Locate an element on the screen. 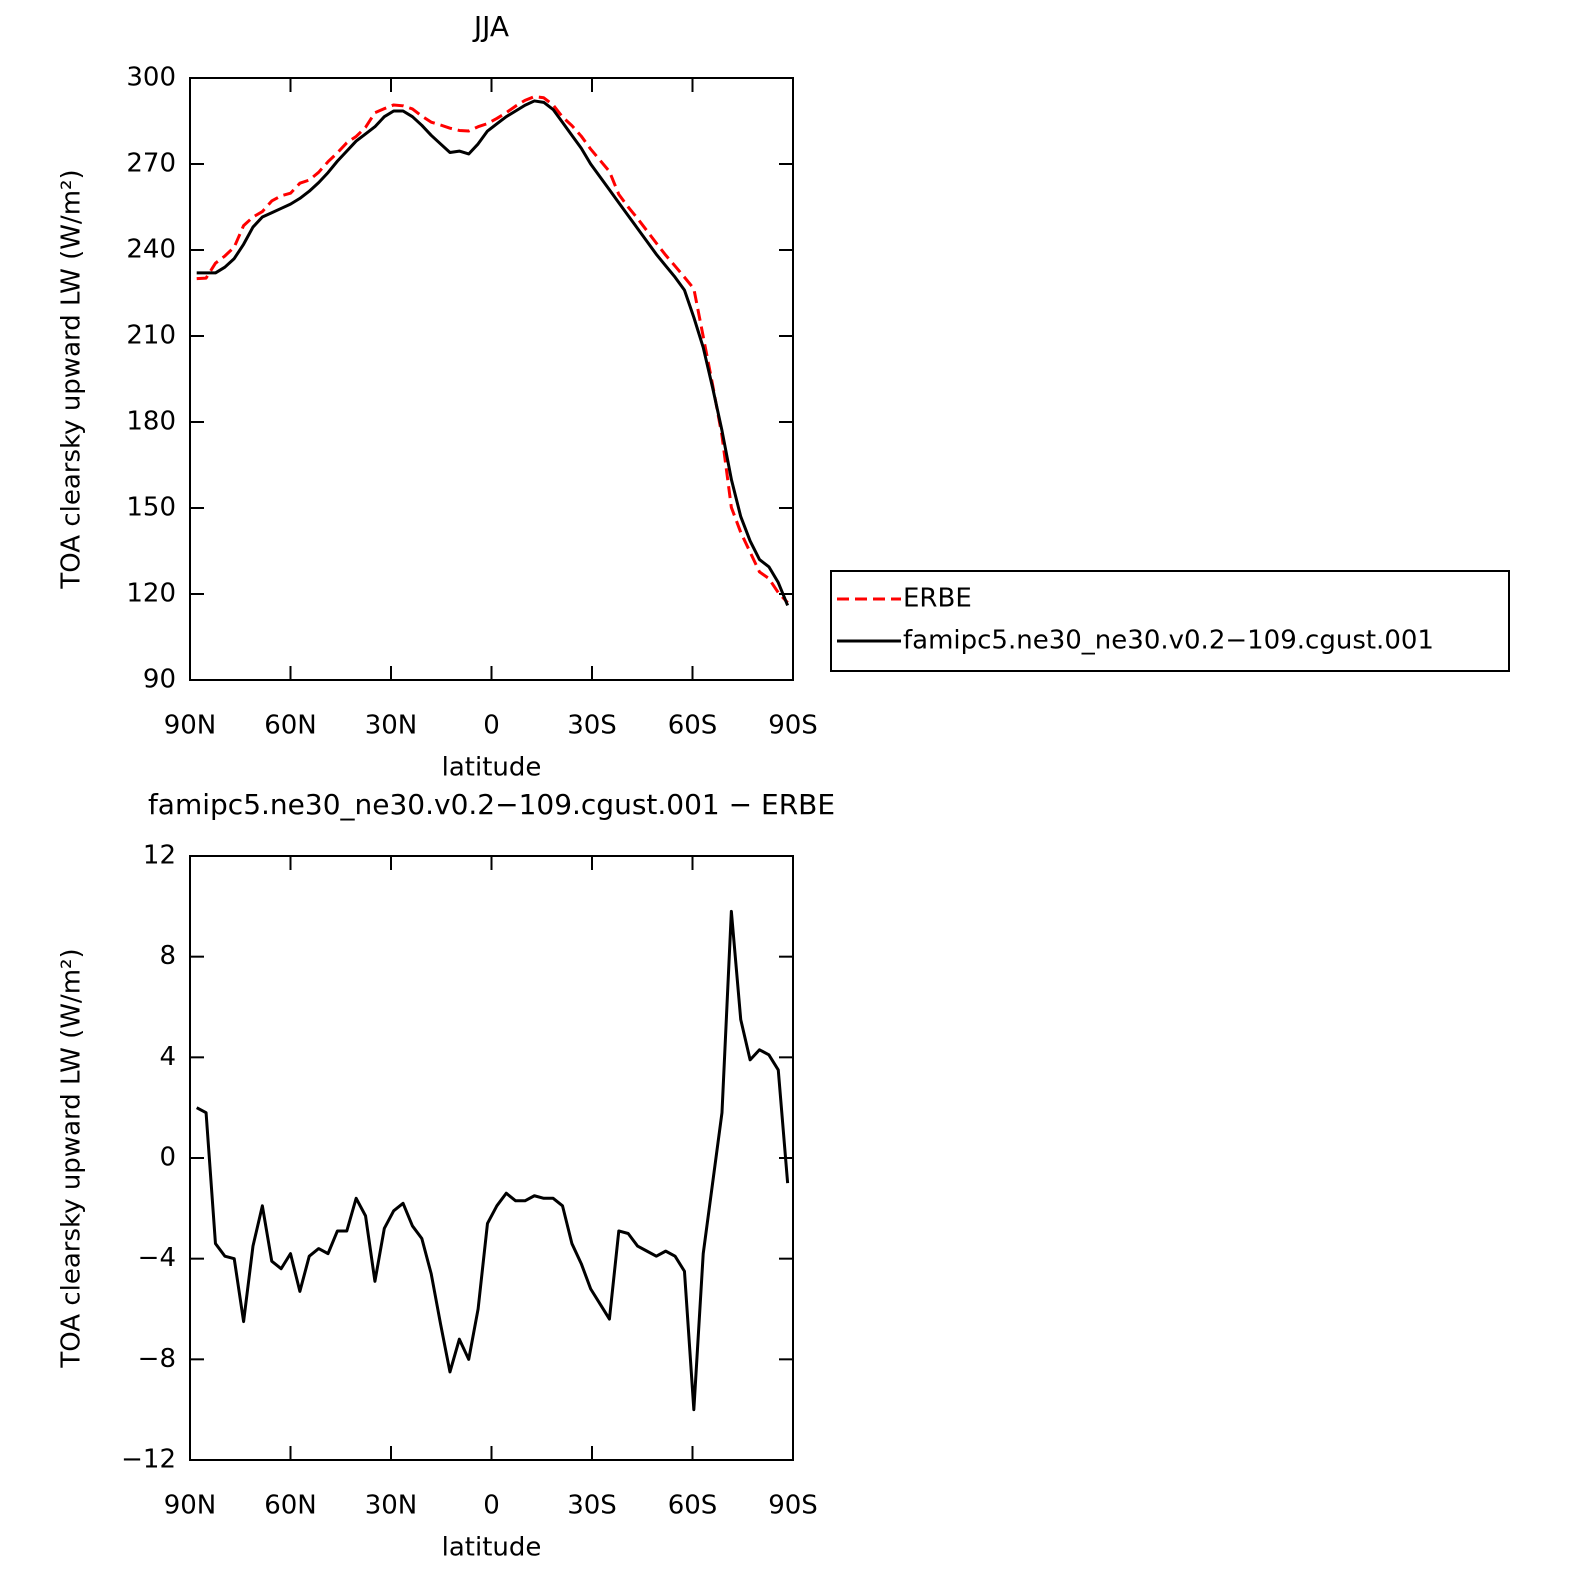 The width and height of the screenshot is (1591, 1591). y-tick-label: 300 is located at coordinates (151, 78).